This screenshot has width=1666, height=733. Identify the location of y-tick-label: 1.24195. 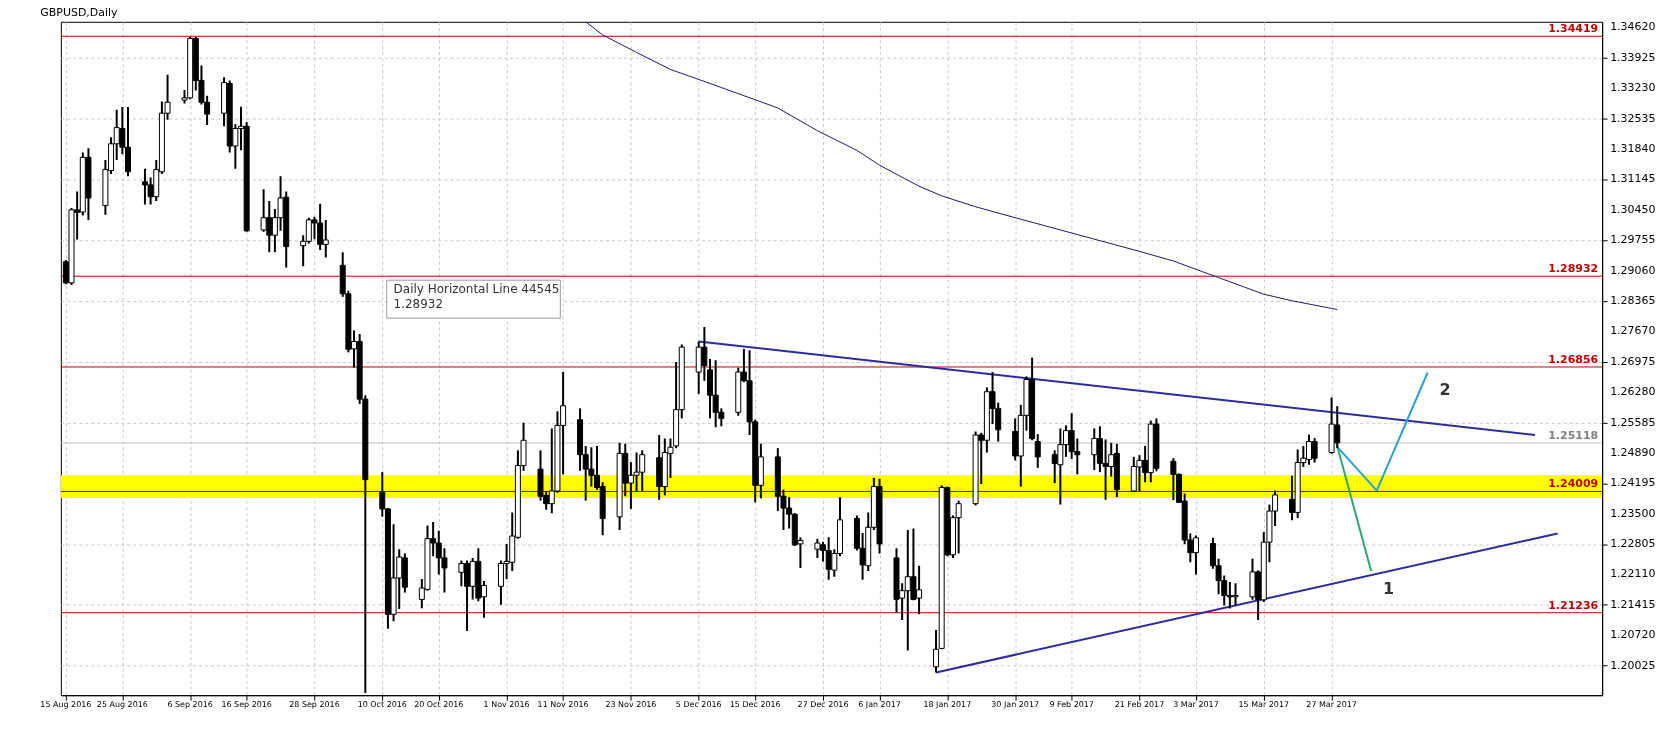
(1633, 483).